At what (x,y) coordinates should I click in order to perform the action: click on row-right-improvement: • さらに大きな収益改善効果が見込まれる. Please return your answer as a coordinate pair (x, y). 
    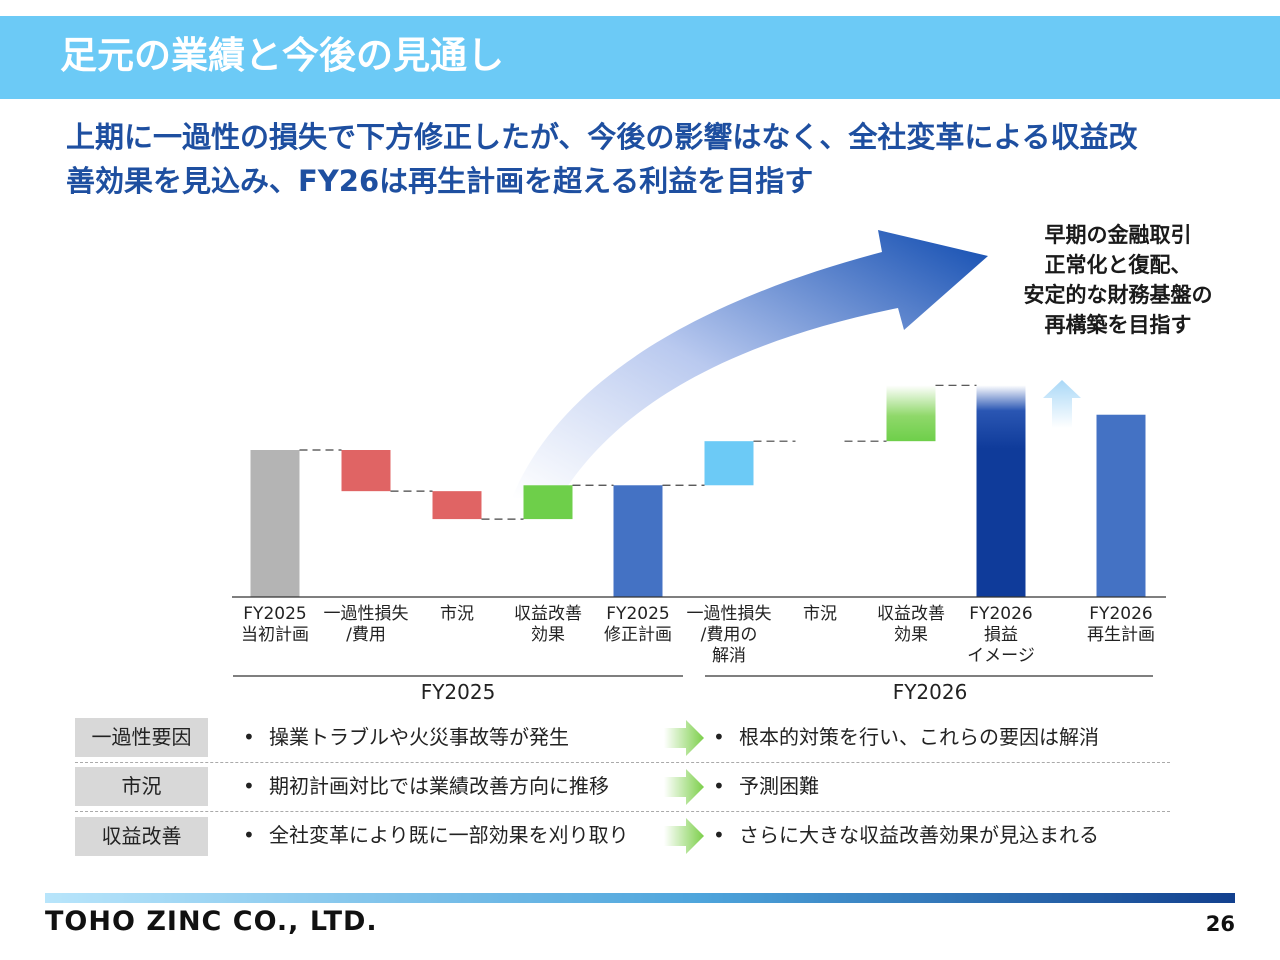
    Looking at the image, I should click on (906, 835).